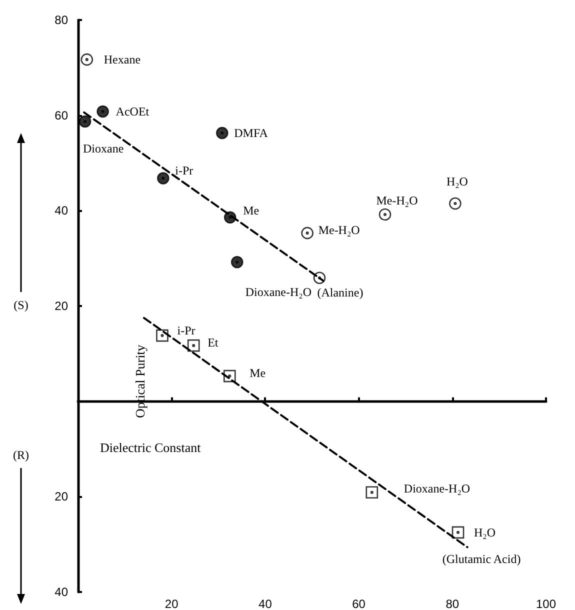 The height and width of the screenshot is (610, 575). I want to click on annotation: DMFA, so click(251, 133).